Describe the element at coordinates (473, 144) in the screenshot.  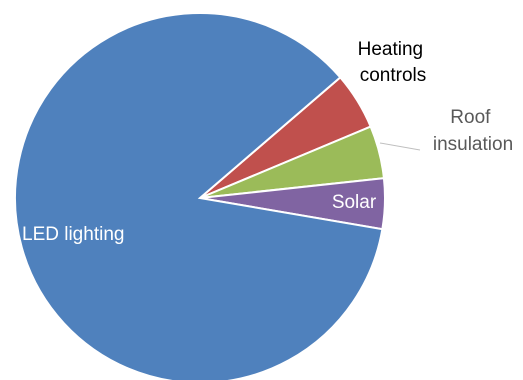
I see `roof-insulation-label-line-2: insulation` at that location.